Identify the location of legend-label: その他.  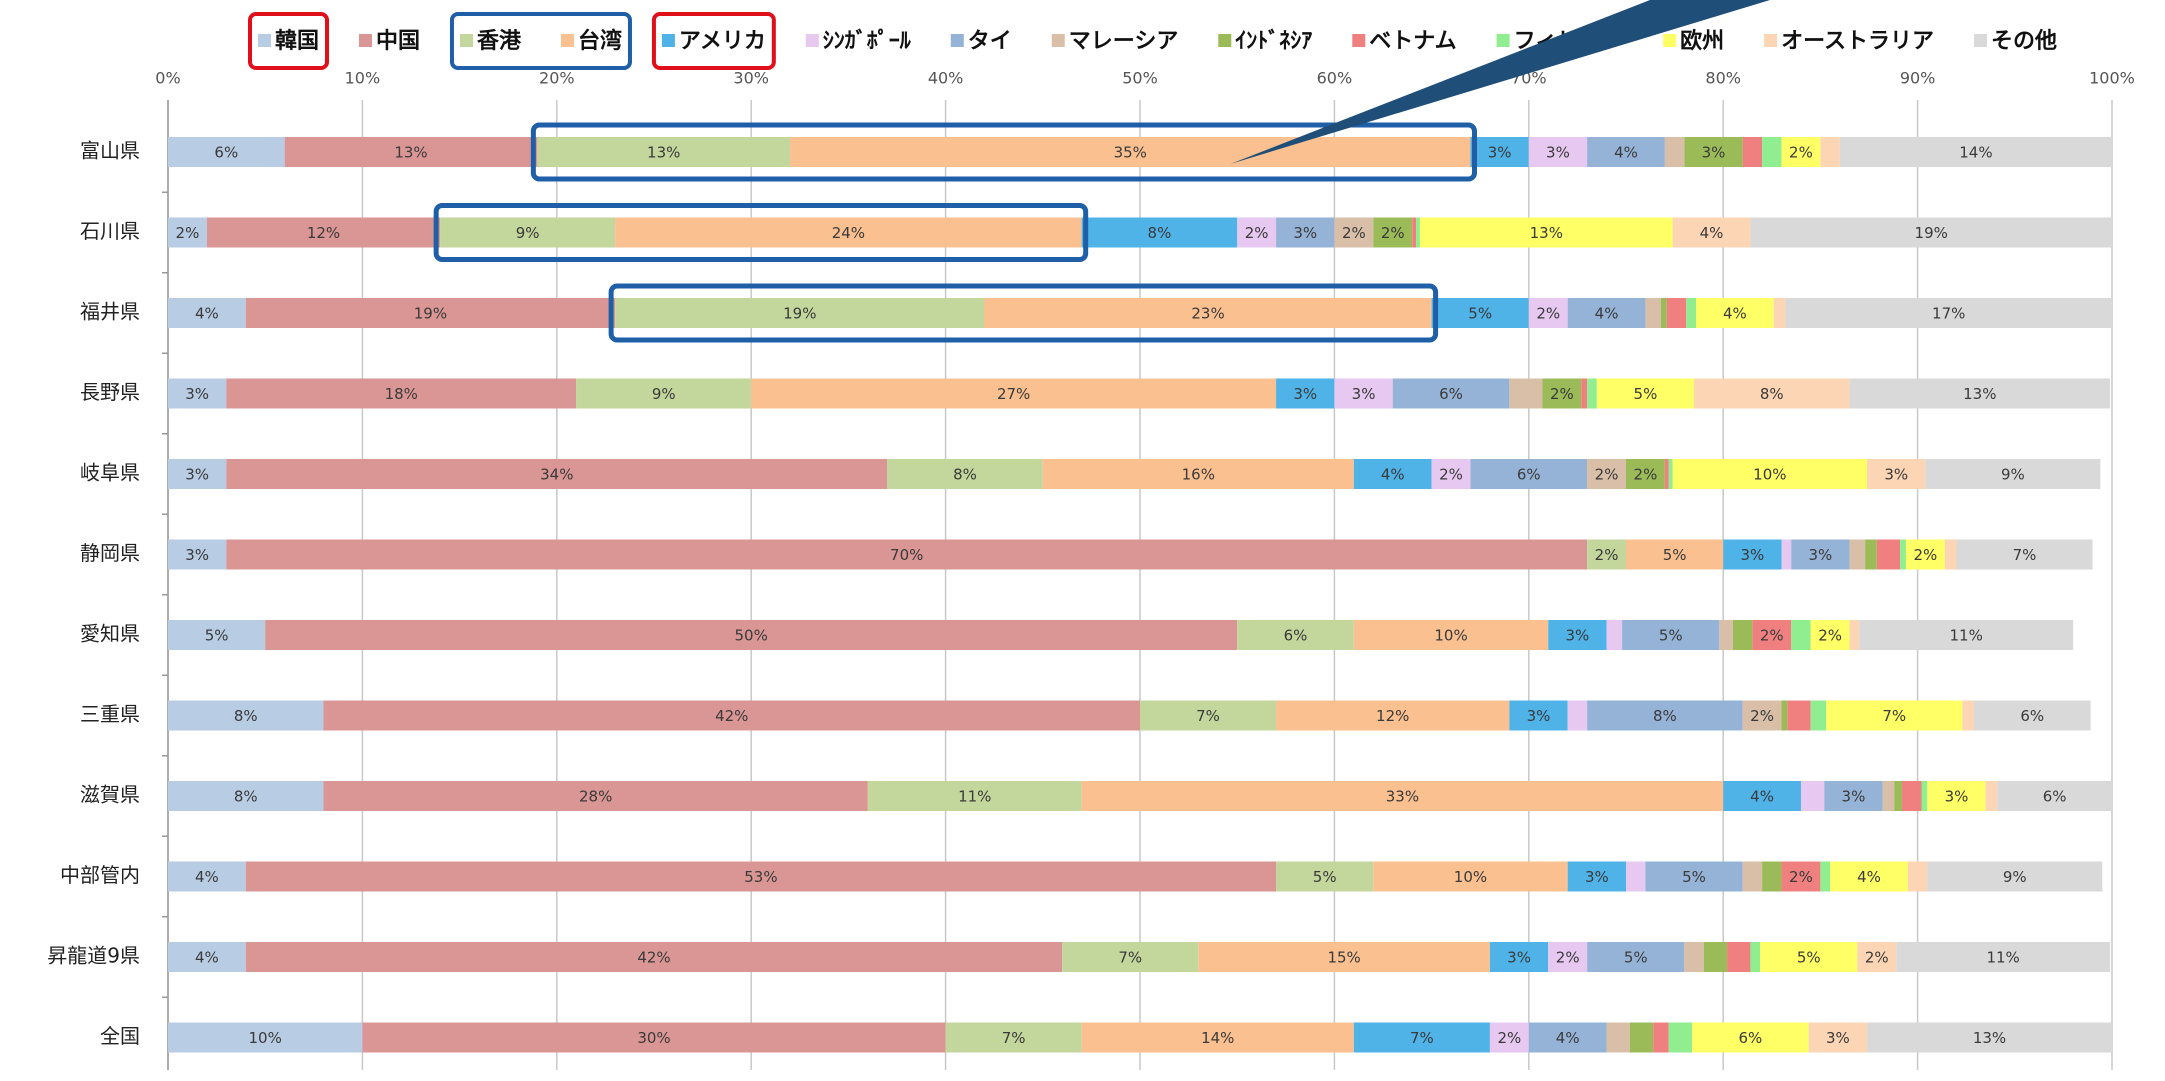
(2024, 41).